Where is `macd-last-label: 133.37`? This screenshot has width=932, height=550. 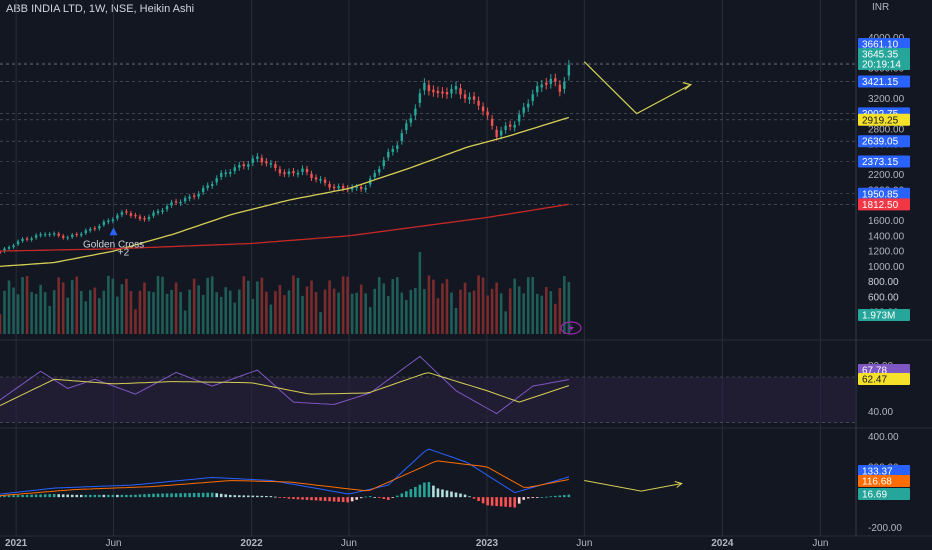 macd-last-label: 133.37 is located at coordinates (877, 472).